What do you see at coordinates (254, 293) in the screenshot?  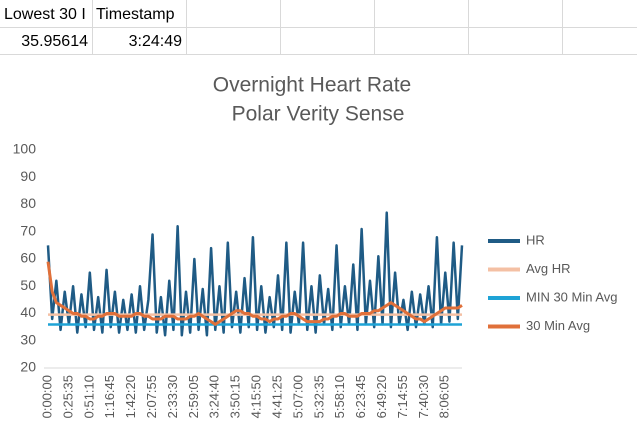 I see `series-line` at bounding box center [254, 293].